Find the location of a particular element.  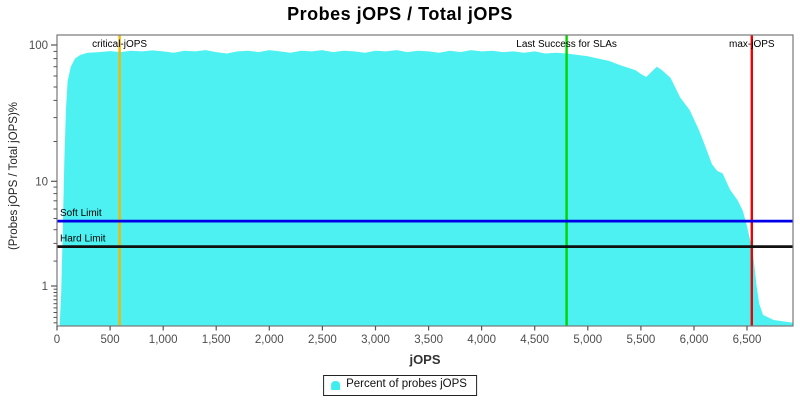

hard-limit-label: Hard Limit is located at coordinates (83, 239).